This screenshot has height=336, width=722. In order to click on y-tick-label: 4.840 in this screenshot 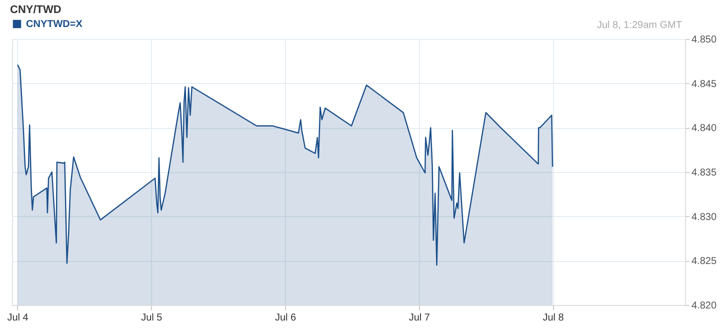, I will do `click(704, 128)`.